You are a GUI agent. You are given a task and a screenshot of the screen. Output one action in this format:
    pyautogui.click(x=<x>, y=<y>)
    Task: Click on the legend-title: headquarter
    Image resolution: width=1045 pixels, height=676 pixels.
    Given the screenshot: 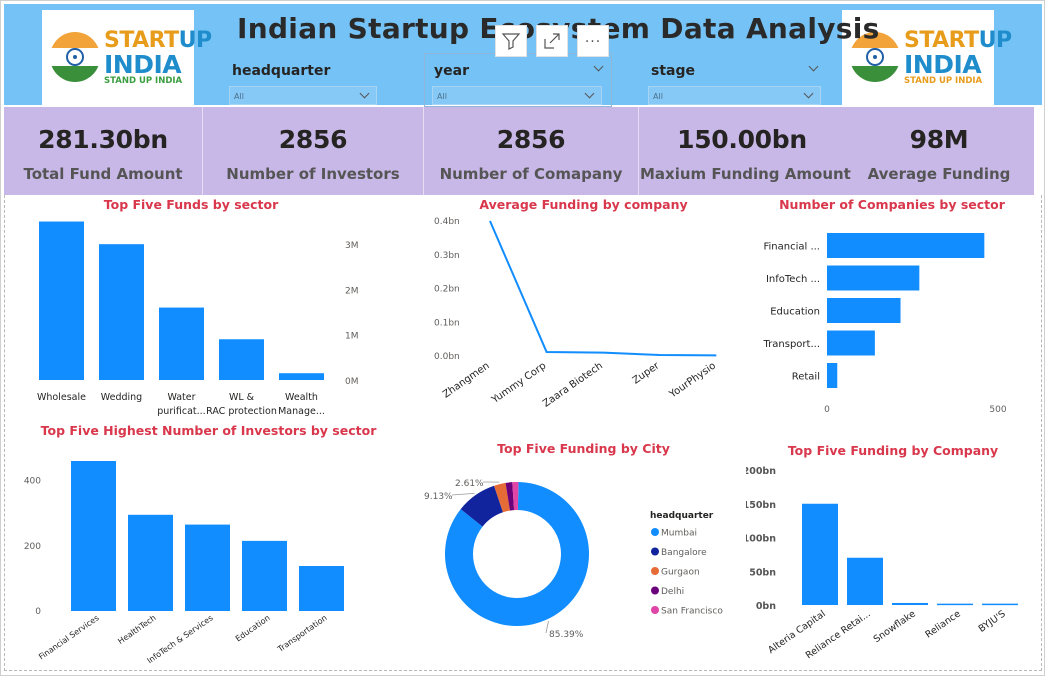 What is the action you would take?
    pyautogui.click(x=682, y=516)
    